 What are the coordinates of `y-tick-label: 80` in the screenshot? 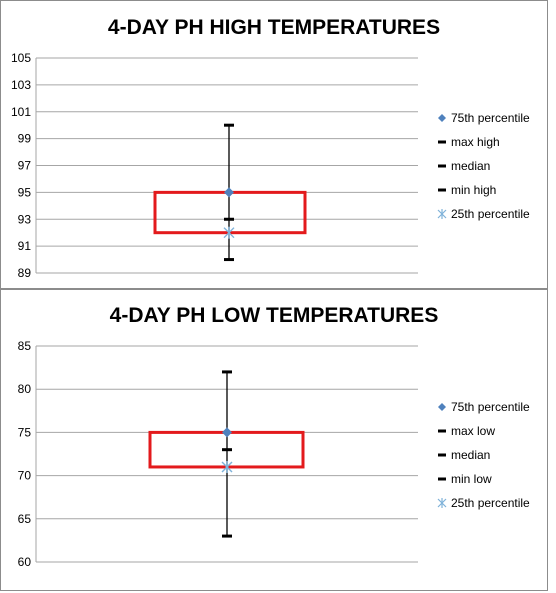 It's located at (25, 389).